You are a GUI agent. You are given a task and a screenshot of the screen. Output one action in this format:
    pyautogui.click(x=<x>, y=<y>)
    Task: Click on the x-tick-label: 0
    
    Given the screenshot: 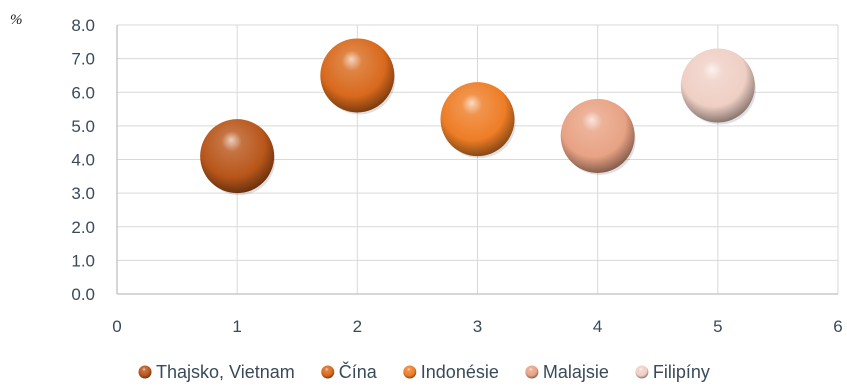 What is the action you would take?
    pyautogui.click(x=116, y=326)
    